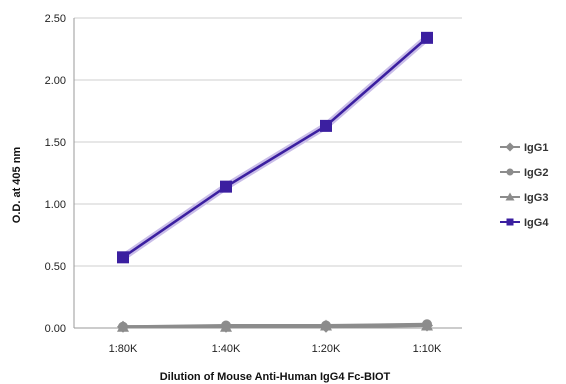 This screenshot has height=384, width=566. I want to click on x-tick-label: 1:10K, so click(427, 349).